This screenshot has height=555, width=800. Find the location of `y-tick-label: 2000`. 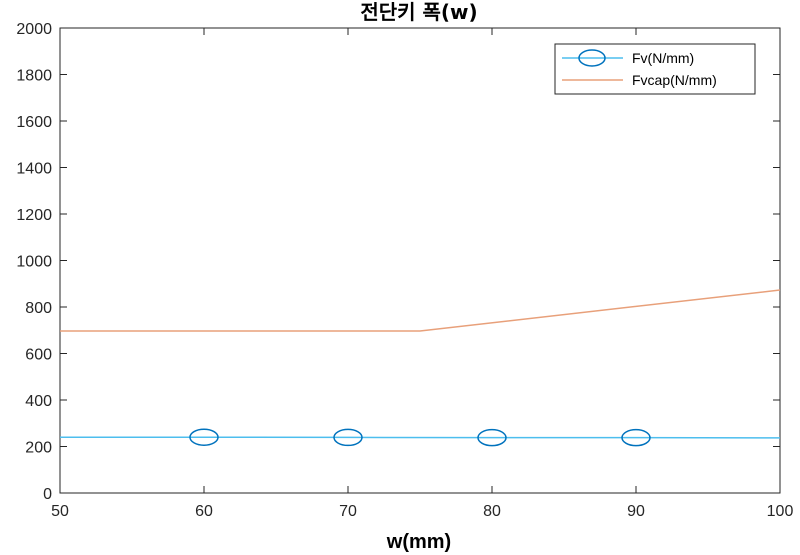

y-tick-label: 2000 is located at coordinates (34, 29).